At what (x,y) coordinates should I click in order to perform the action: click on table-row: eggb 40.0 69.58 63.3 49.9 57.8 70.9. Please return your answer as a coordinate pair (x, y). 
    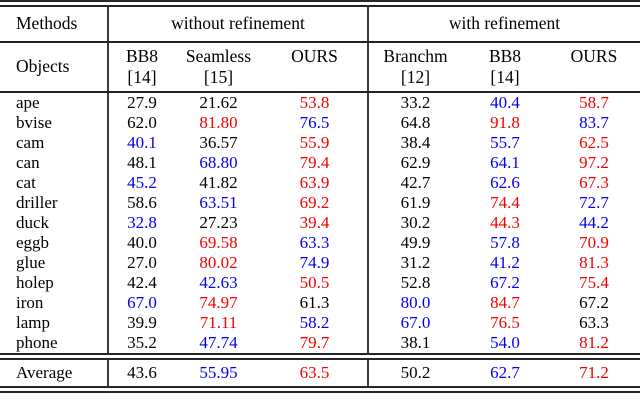
    Looking at the image, I should click on (320, 242).